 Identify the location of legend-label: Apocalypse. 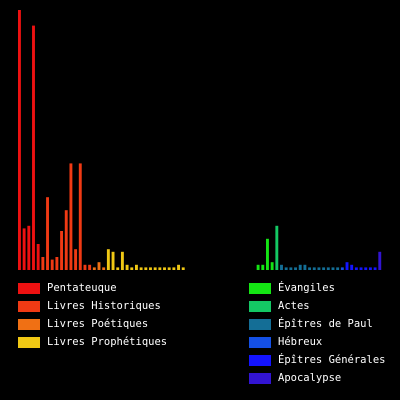
(310, 378).